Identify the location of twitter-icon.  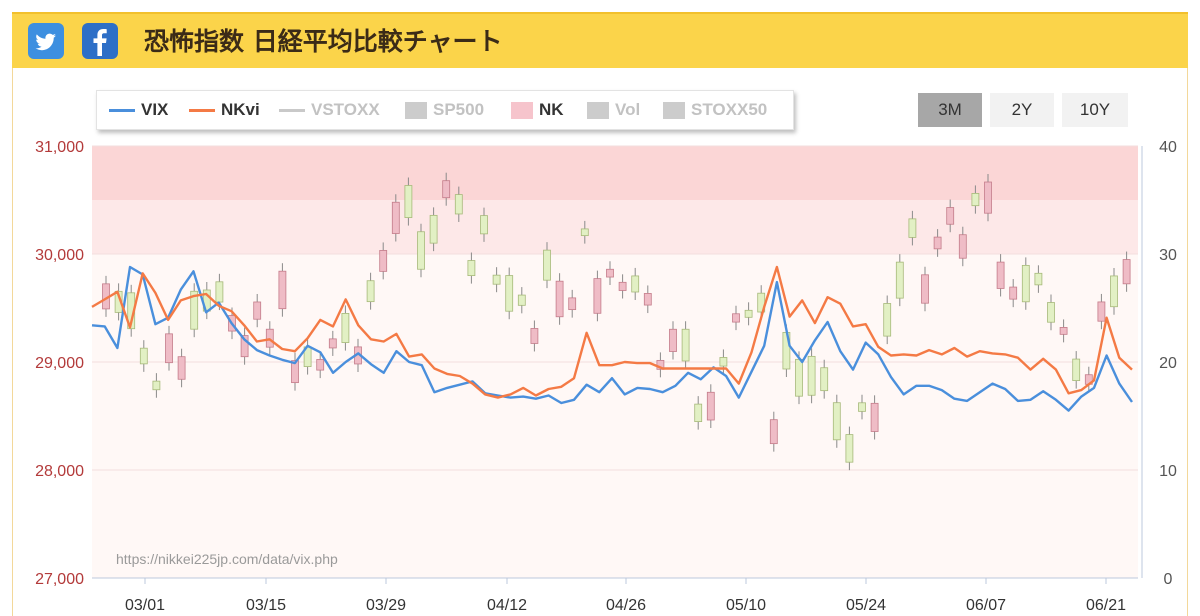
(46, 41).